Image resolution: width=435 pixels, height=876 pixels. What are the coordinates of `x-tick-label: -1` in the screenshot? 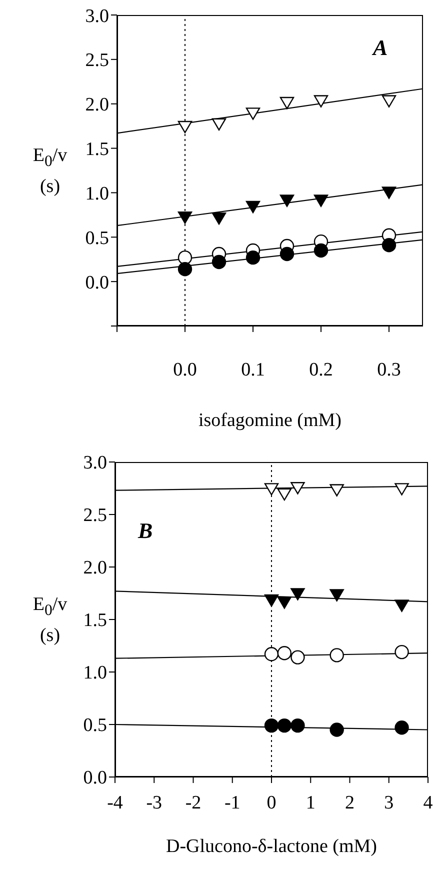 It's located at (232, 803).